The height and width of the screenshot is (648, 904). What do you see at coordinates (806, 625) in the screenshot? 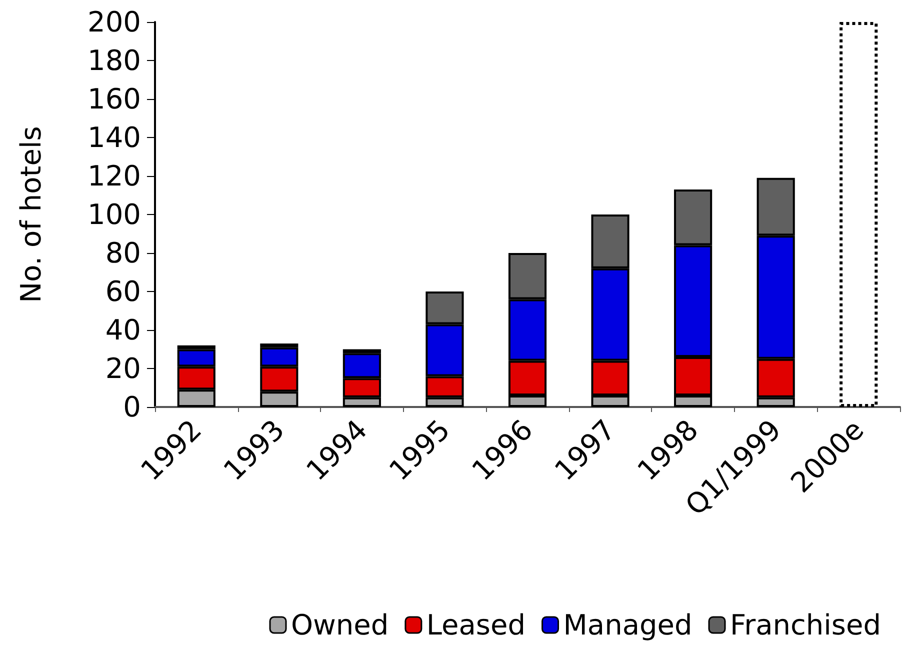
I see `legend-label: Franchised` at bounding box center [806, 625].